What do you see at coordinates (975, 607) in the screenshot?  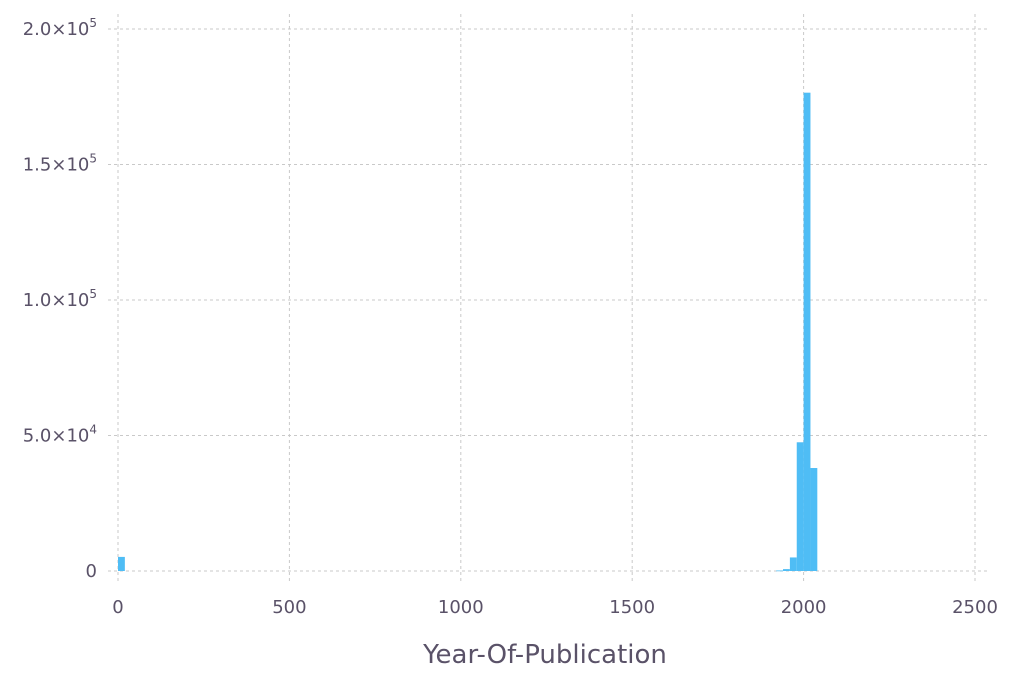 I see `x-tick-label: 2500` at bounding box center [975, 607].